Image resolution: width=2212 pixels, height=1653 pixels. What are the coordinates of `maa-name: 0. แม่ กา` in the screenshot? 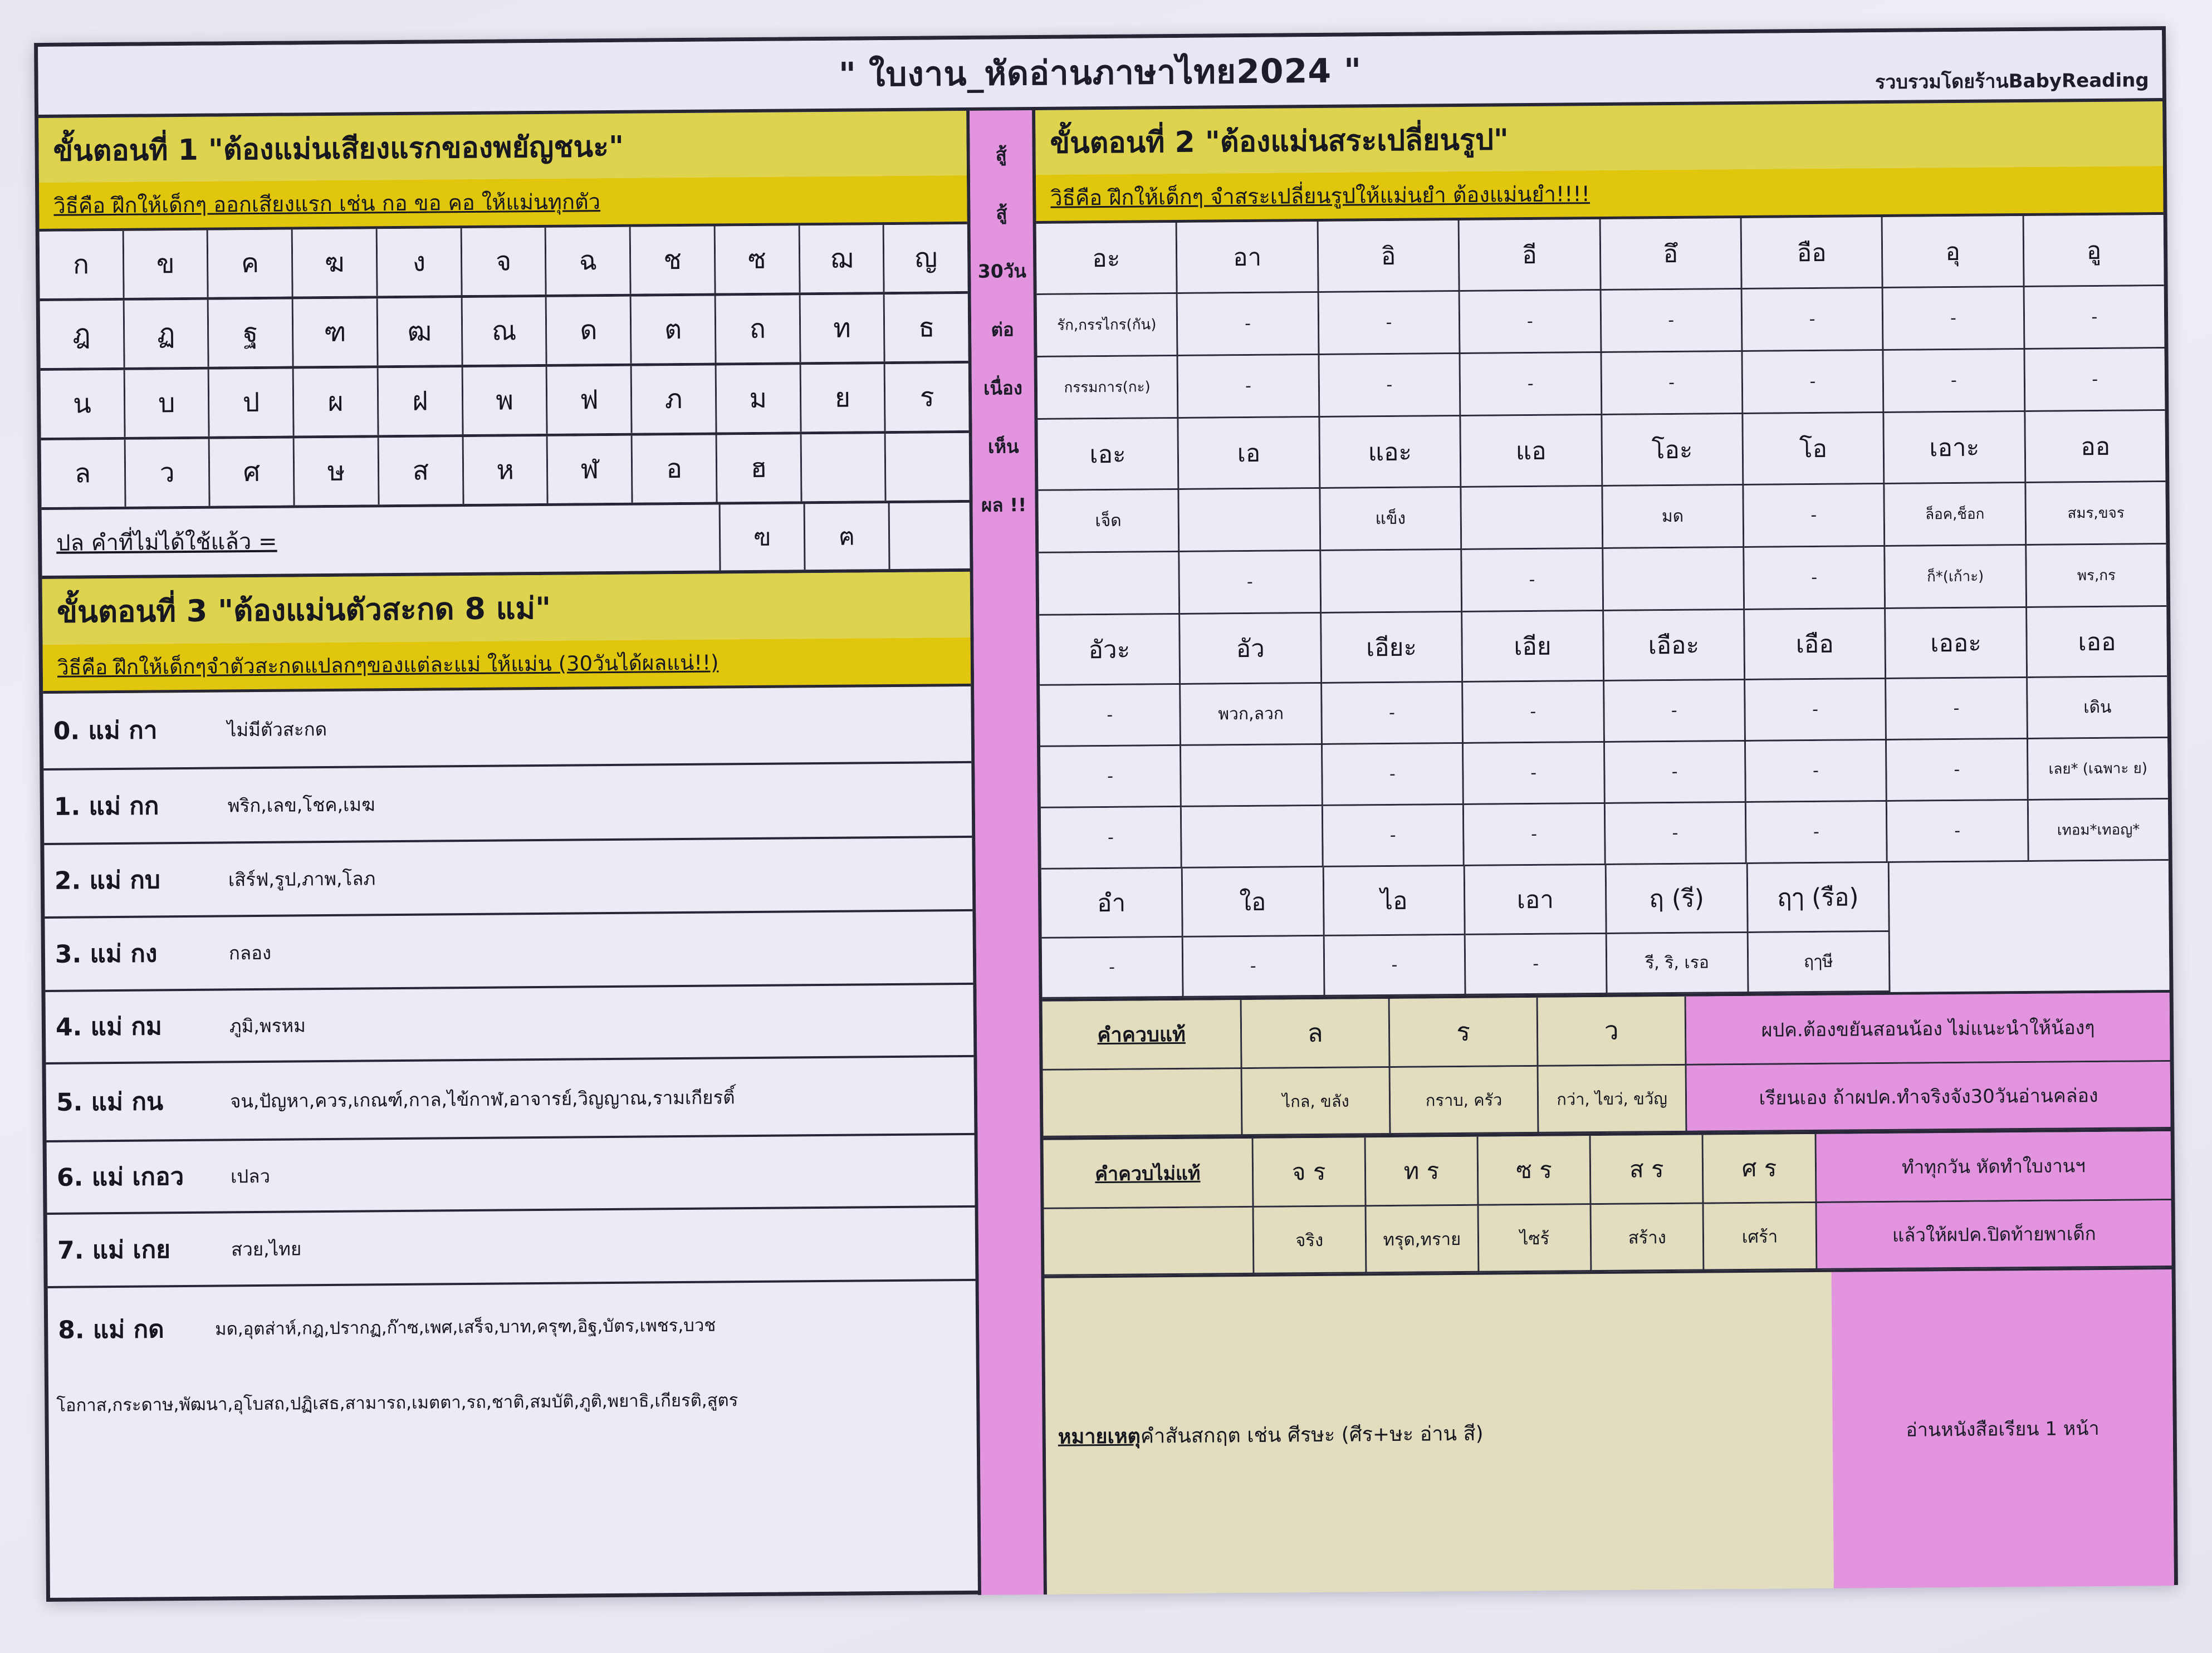 It's located at (105, 730).